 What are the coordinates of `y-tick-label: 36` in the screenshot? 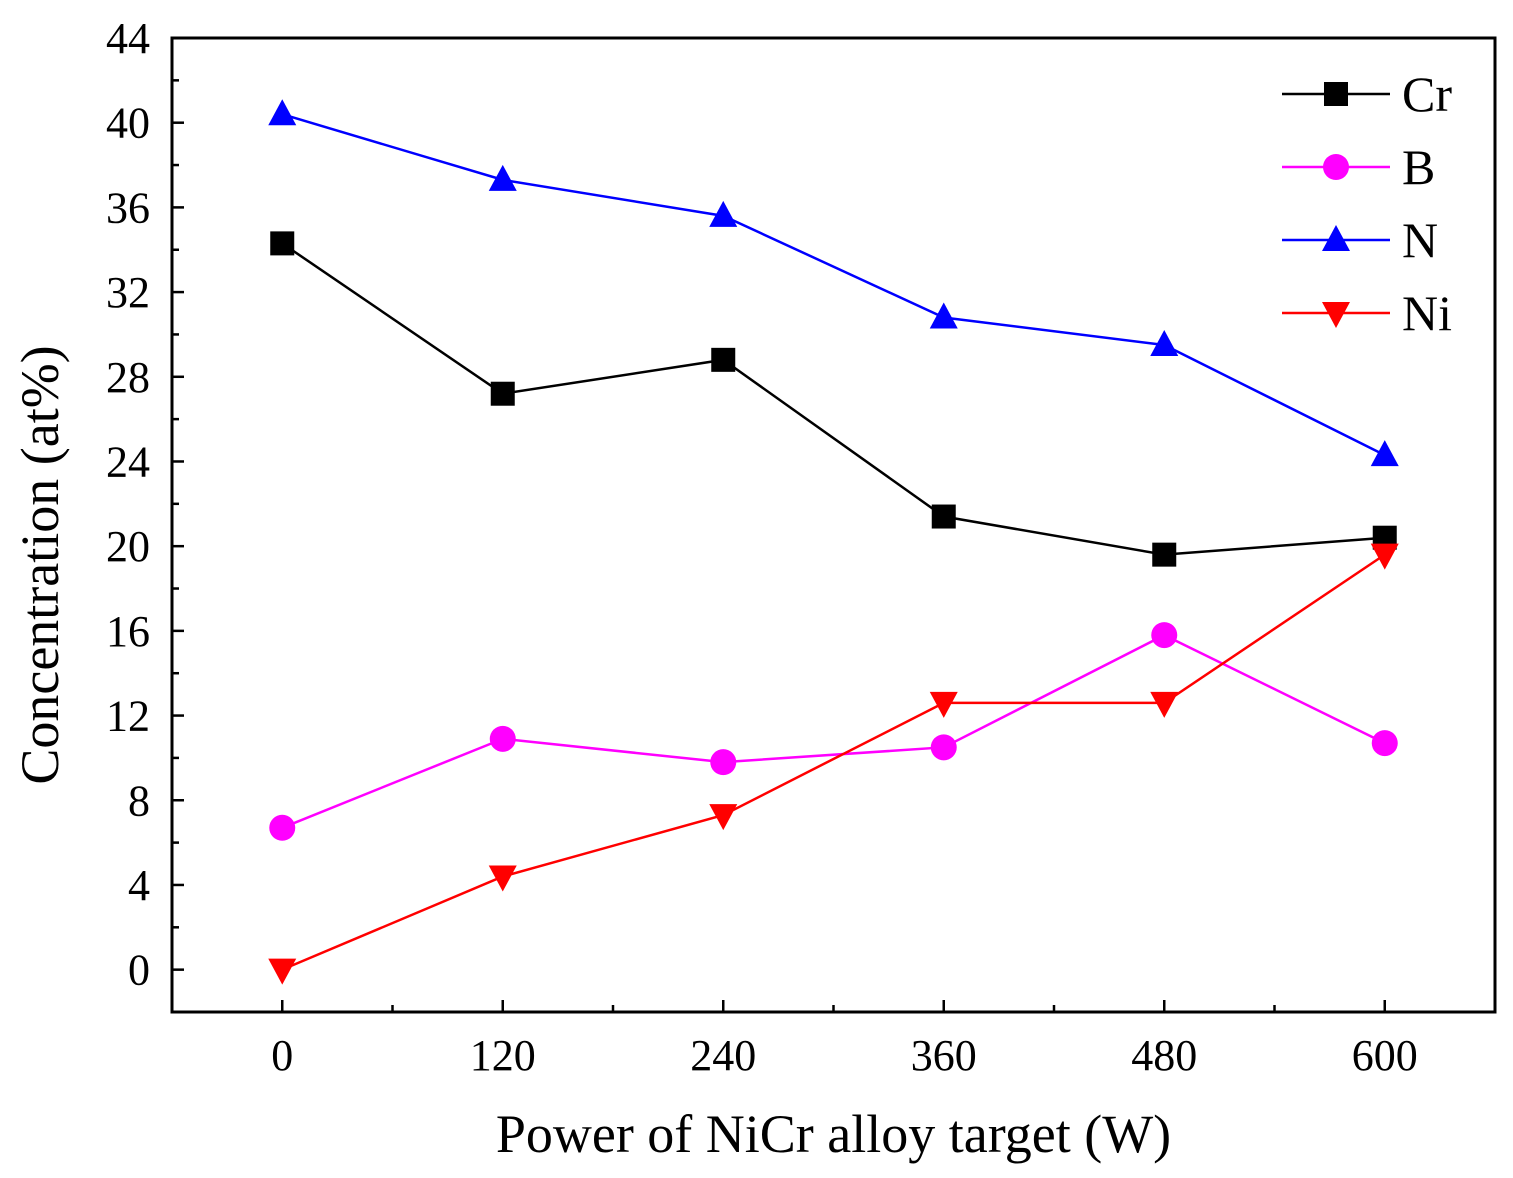 It's located at (128, 207).